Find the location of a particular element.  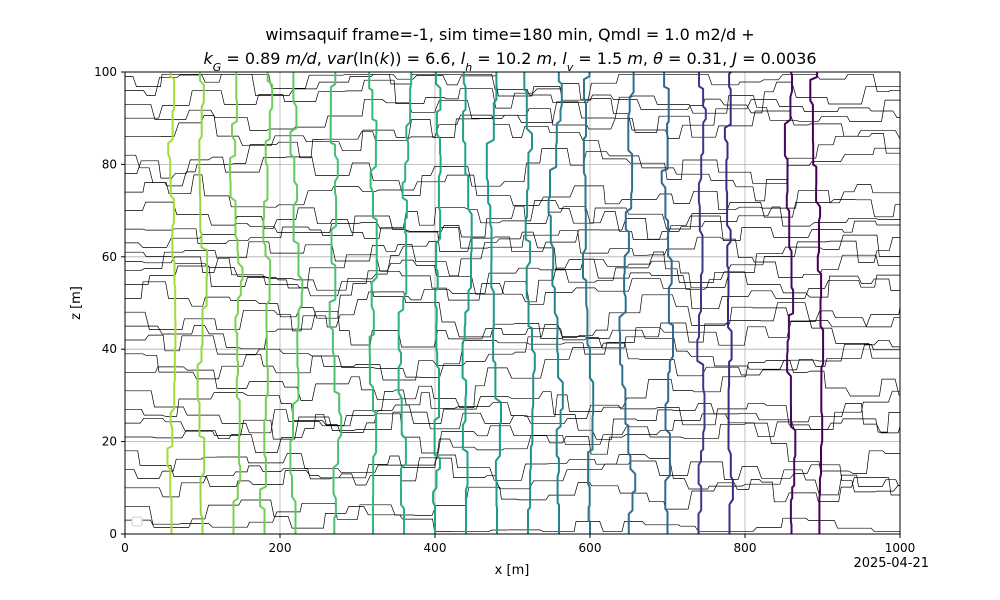

y-axis-label: z [m] is located at coordinates (76, 303).